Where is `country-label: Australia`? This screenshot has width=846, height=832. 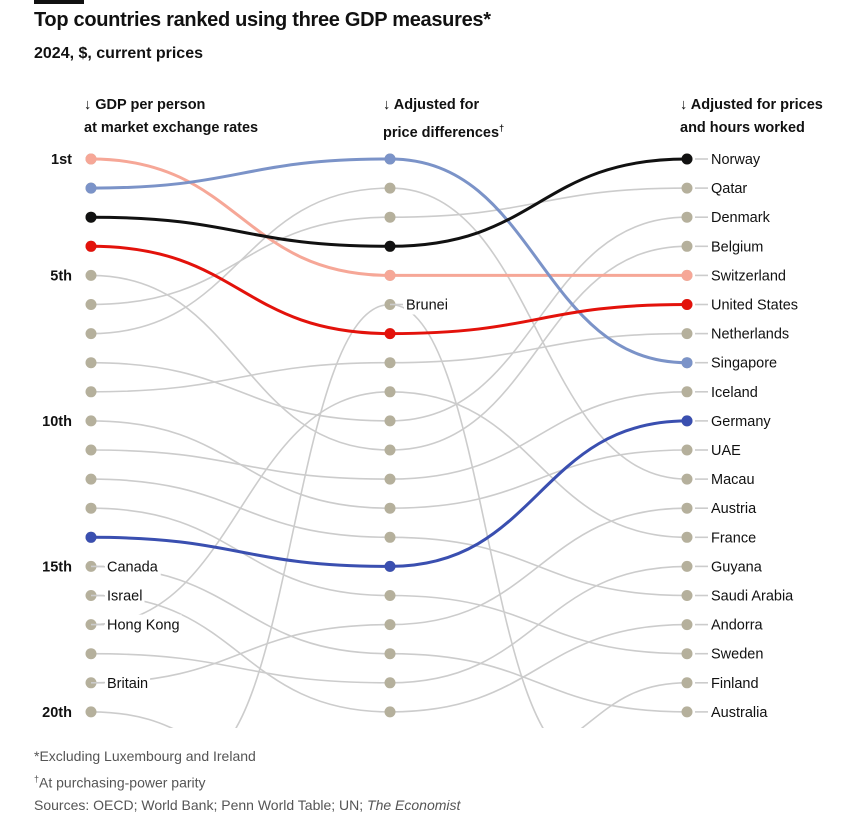 country-label: Australia is located at coordinates (739, 713).